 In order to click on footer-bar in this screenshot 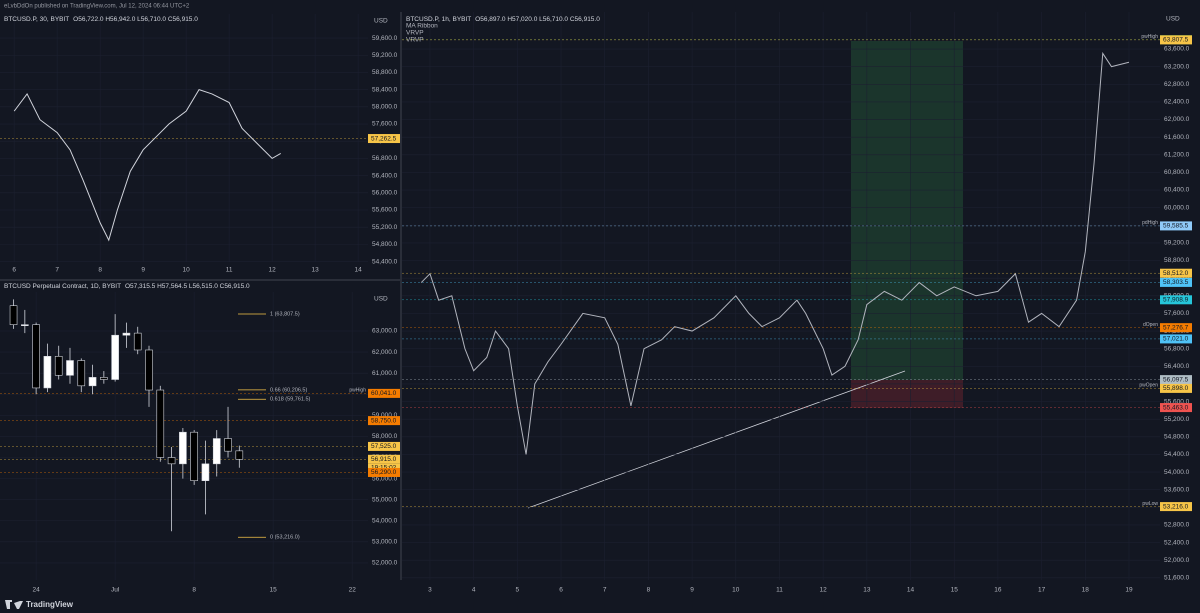, I will do `click(600, 596)`.